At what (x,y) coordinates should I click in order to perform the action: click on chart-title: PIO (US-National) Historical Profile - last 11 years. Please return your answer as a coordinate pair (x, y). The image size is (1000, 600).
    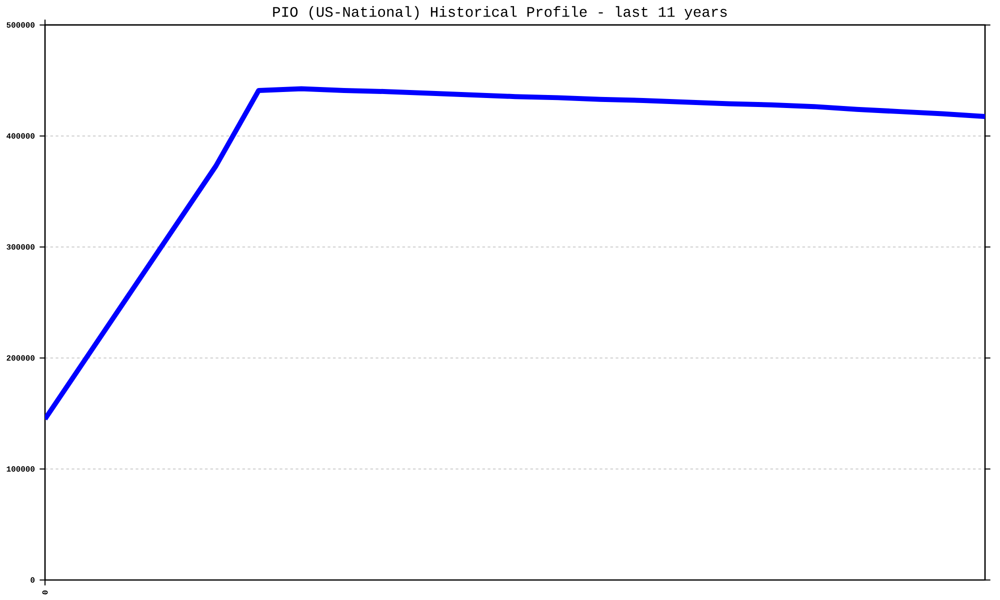
    Looking at the image, I should click on (500, 13).